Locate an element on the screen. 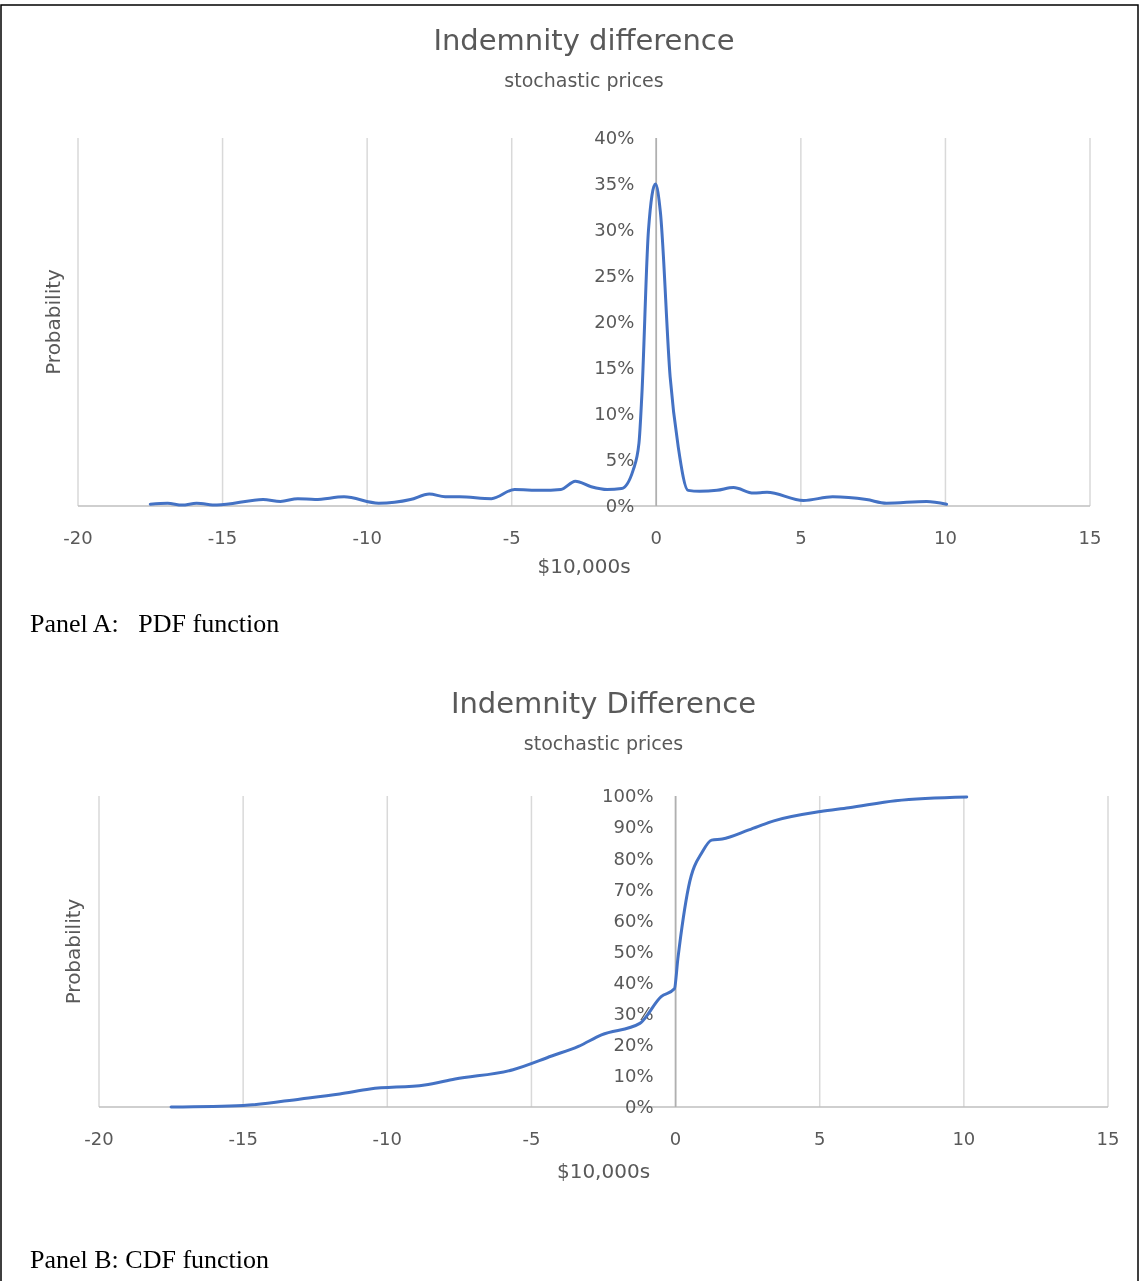  y-tick-label: 80% is located at coordinates (633, 858).